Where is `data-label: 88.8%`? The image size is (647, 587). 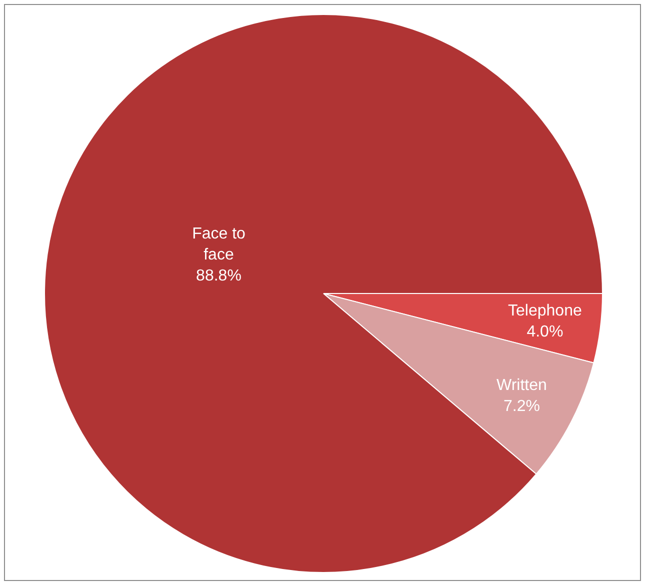 data-label: 88.8% is located at coordinates (219, 275).